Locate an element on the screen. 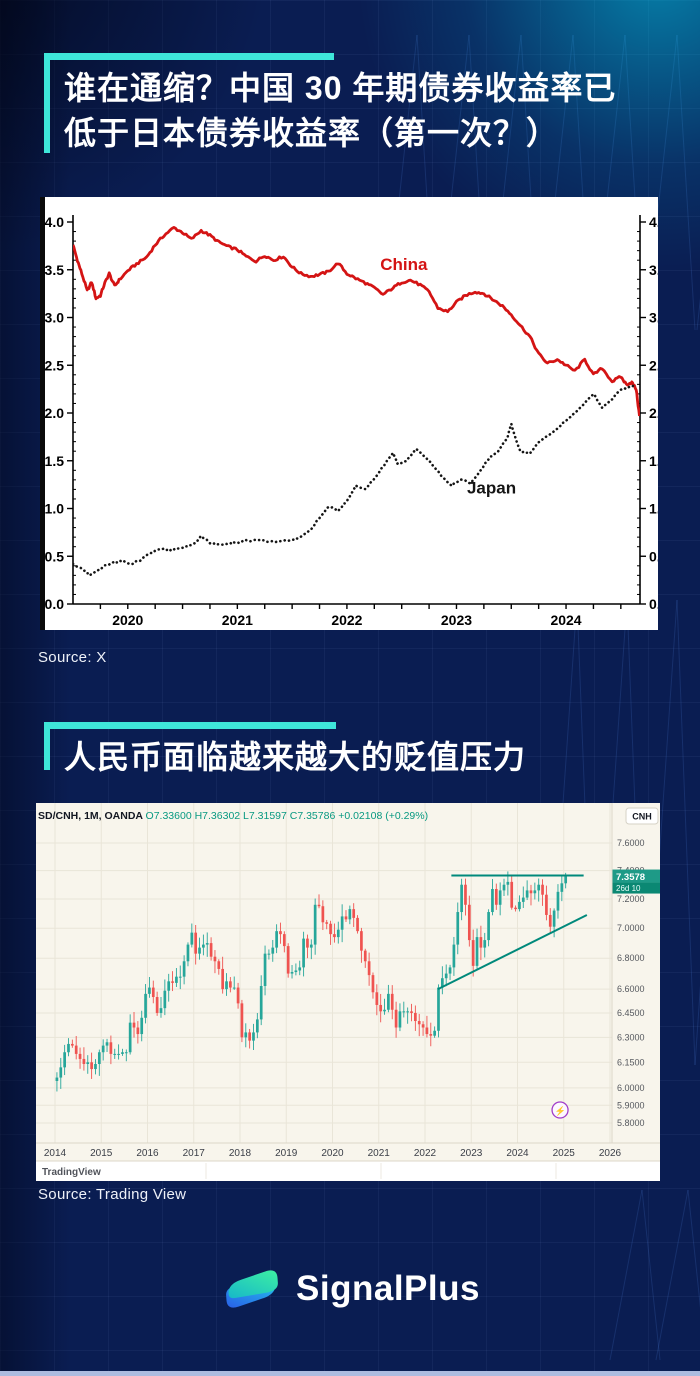  svg-text: 7.2000 is located at coordinates (631, 899).